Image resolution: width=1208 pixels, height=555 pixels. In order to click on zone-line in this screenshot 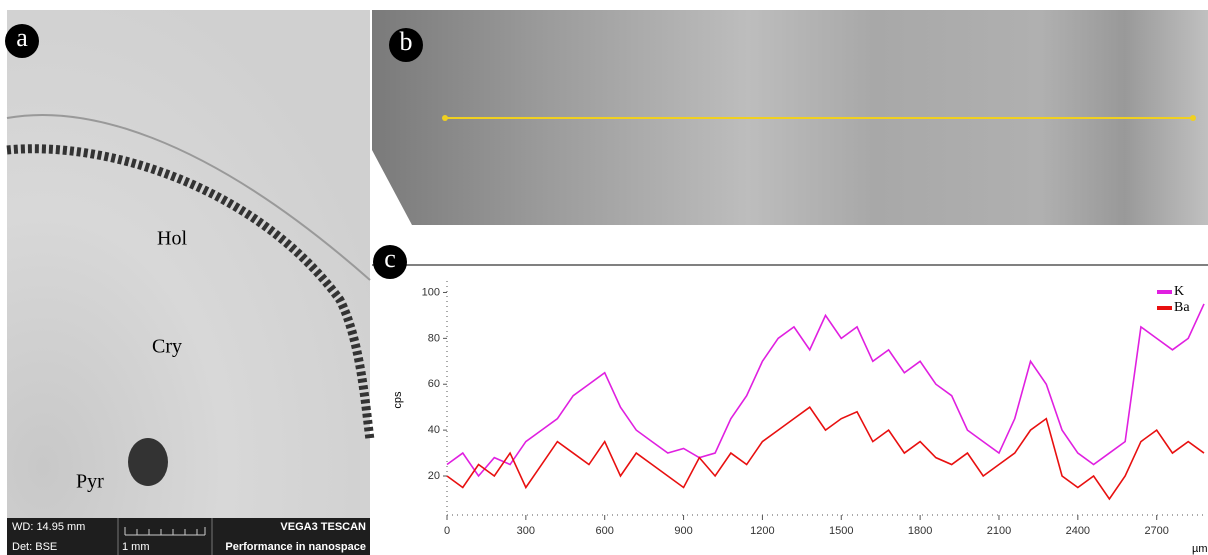, I will do `click(188, 197)`.